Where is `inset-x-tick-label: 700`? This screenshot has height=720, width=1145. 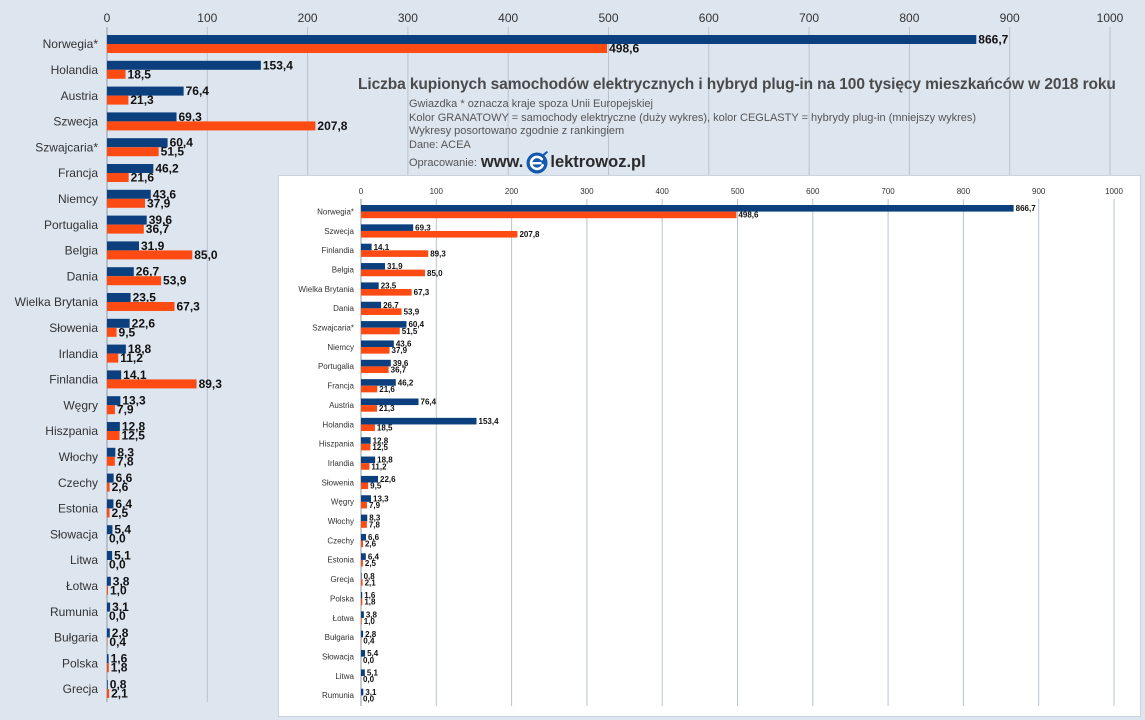 inset-x-tick-label: 700 is located at coordinates (888, 191).